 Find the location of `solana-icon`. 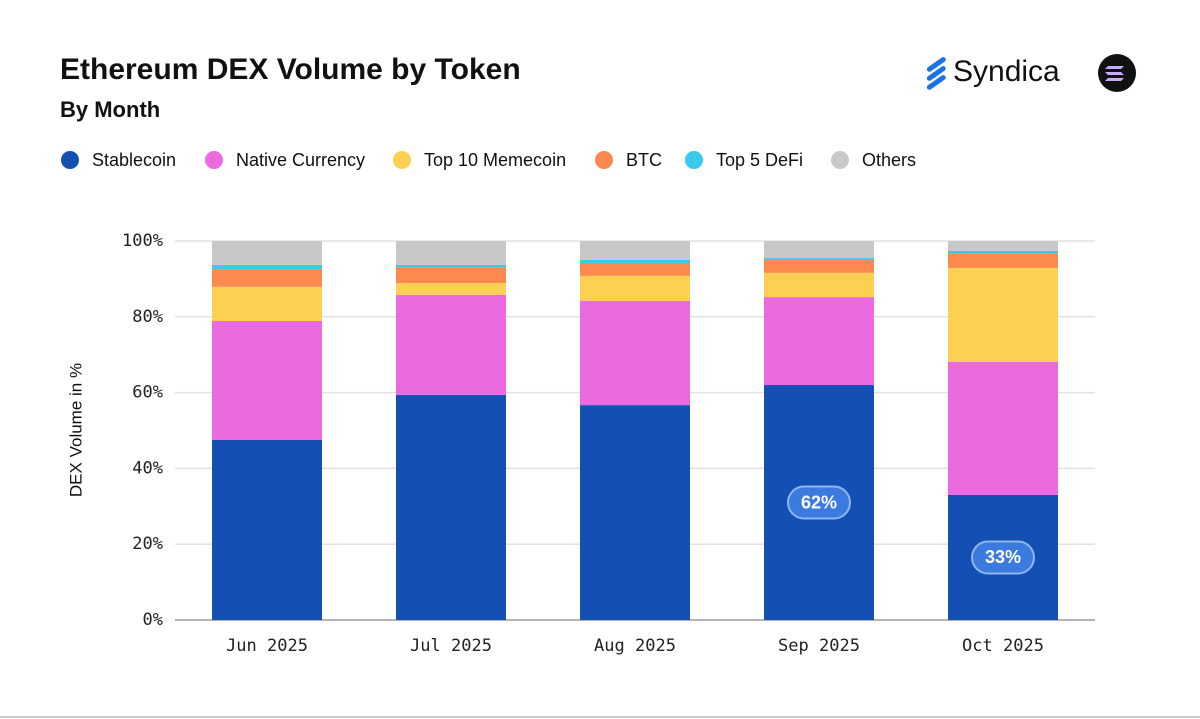

solana-icon is located at coordinates (1117, 73).